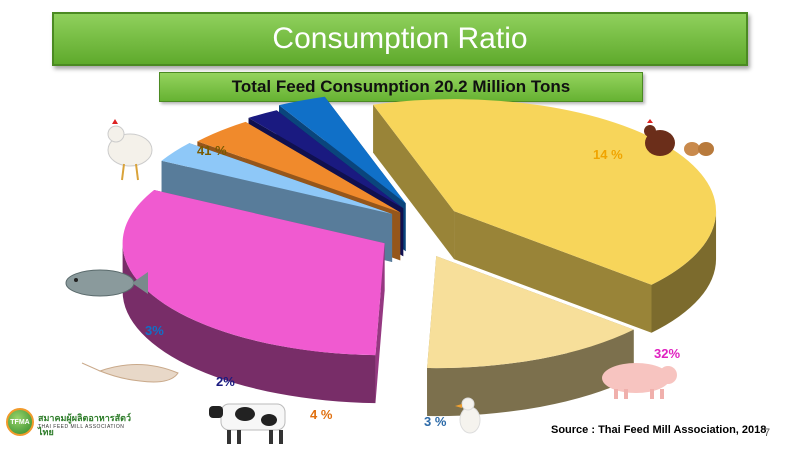  Describe the element at coordinates (225, 381) in the screenshot. I see `slice-label-shrimp: 2%` at that location.